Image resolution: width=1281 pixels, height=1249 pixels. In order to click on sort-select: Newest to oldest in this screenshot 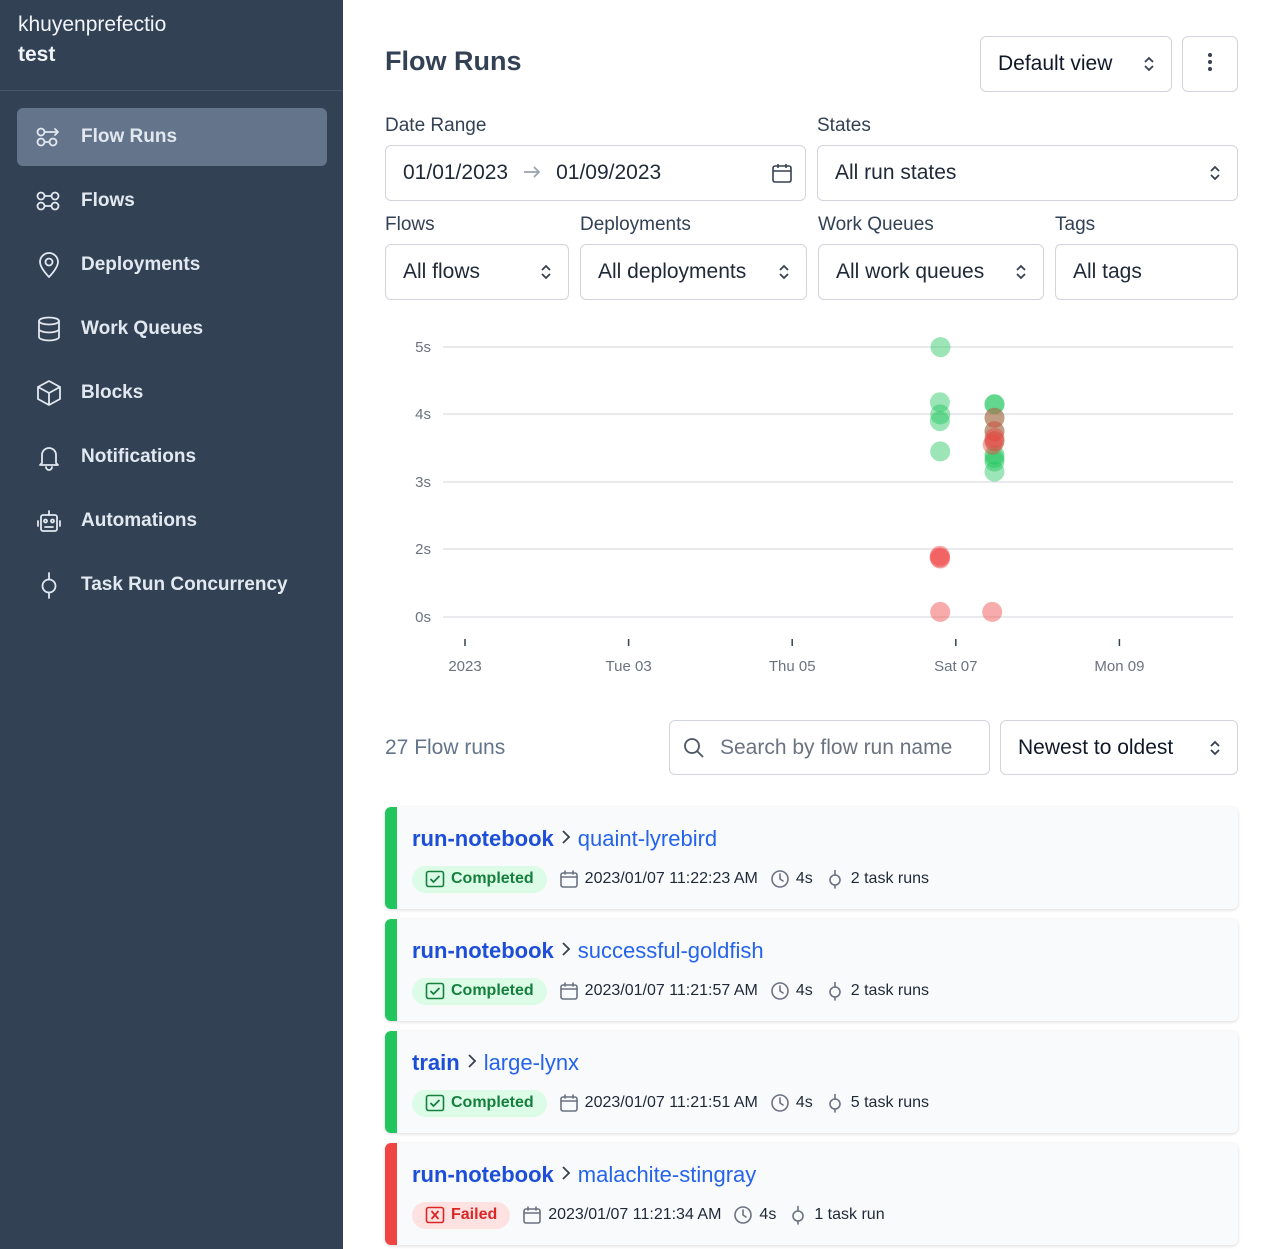, I will do `click(1119, 747)`.